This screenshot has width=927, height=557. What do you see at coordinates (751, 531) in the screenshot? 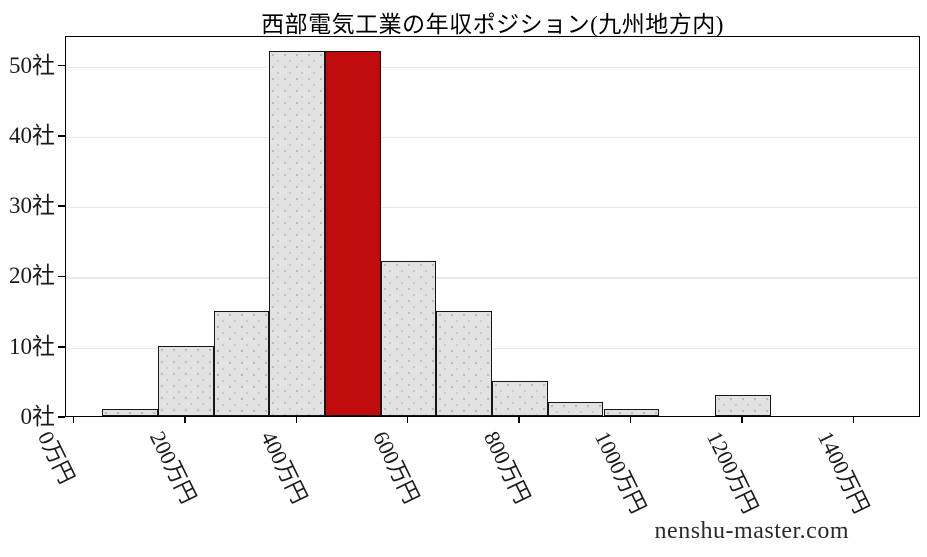
I see `watermark-text: nenshu-master.com` at bounding box center [751, 531].